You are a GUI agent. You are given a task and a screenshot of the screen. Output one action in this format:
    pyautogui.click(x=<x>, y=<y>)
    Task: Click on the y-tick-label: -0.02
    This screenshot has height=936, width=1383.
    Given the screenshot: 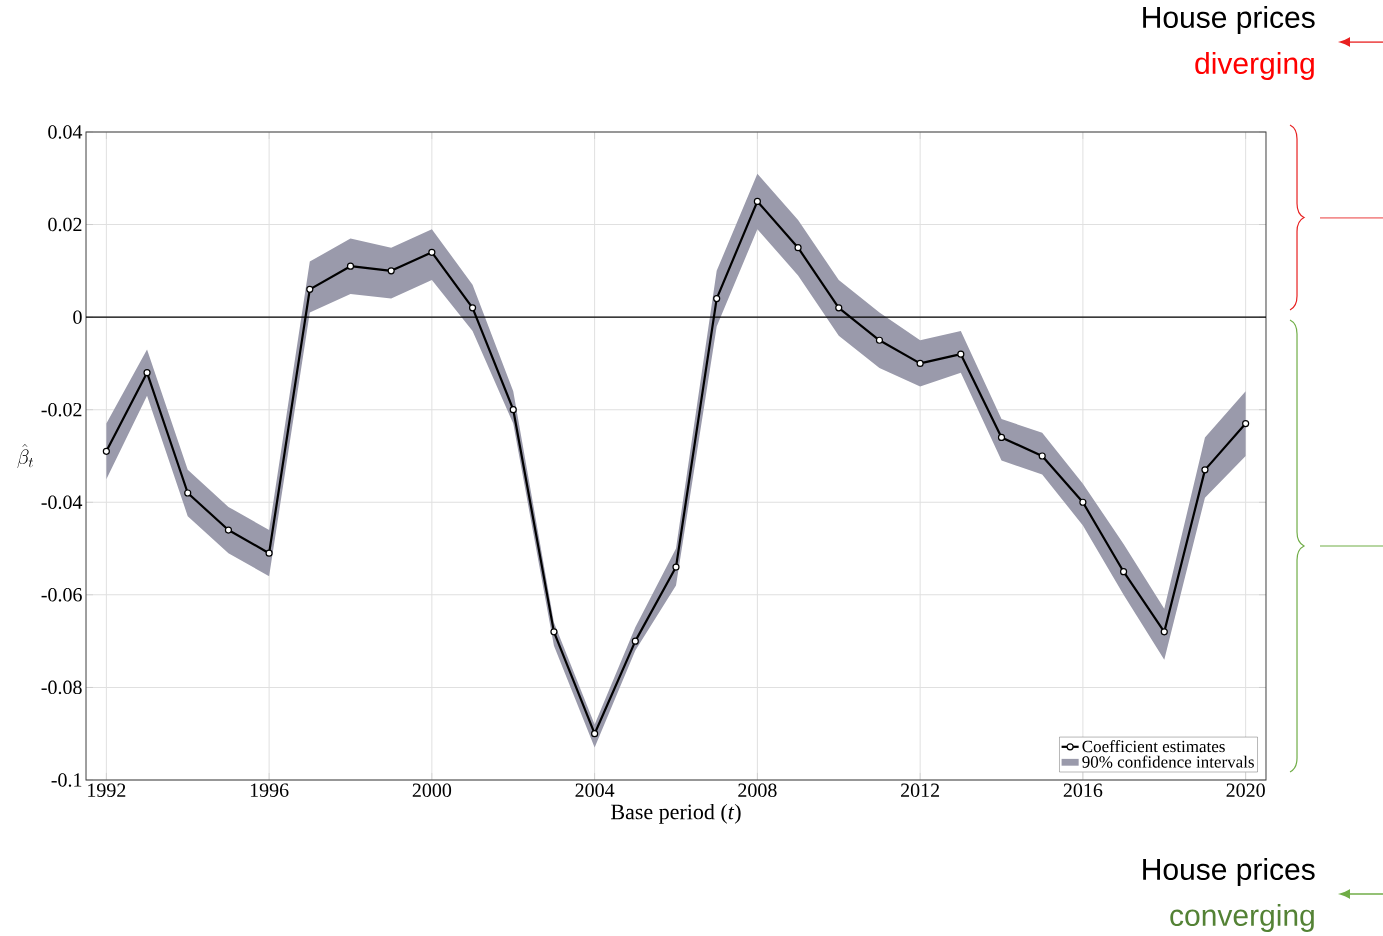 What is the action you would take?
    pyautogui.click(x=61, y=409)
    